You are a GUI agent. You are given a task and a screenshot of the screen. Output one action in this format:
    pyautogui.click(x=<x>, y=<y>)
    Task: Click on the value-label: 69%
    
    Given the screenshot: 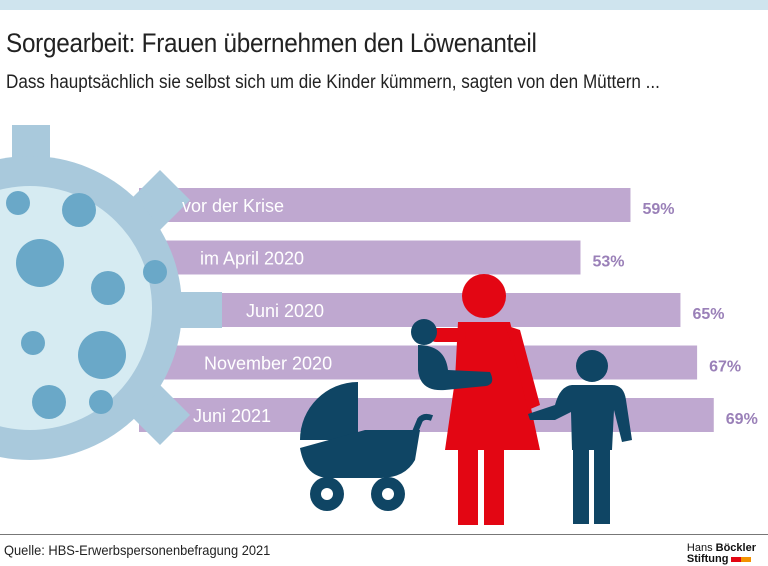 What is the action you would take?
    pyautogui.click(x=742, y=419)
    